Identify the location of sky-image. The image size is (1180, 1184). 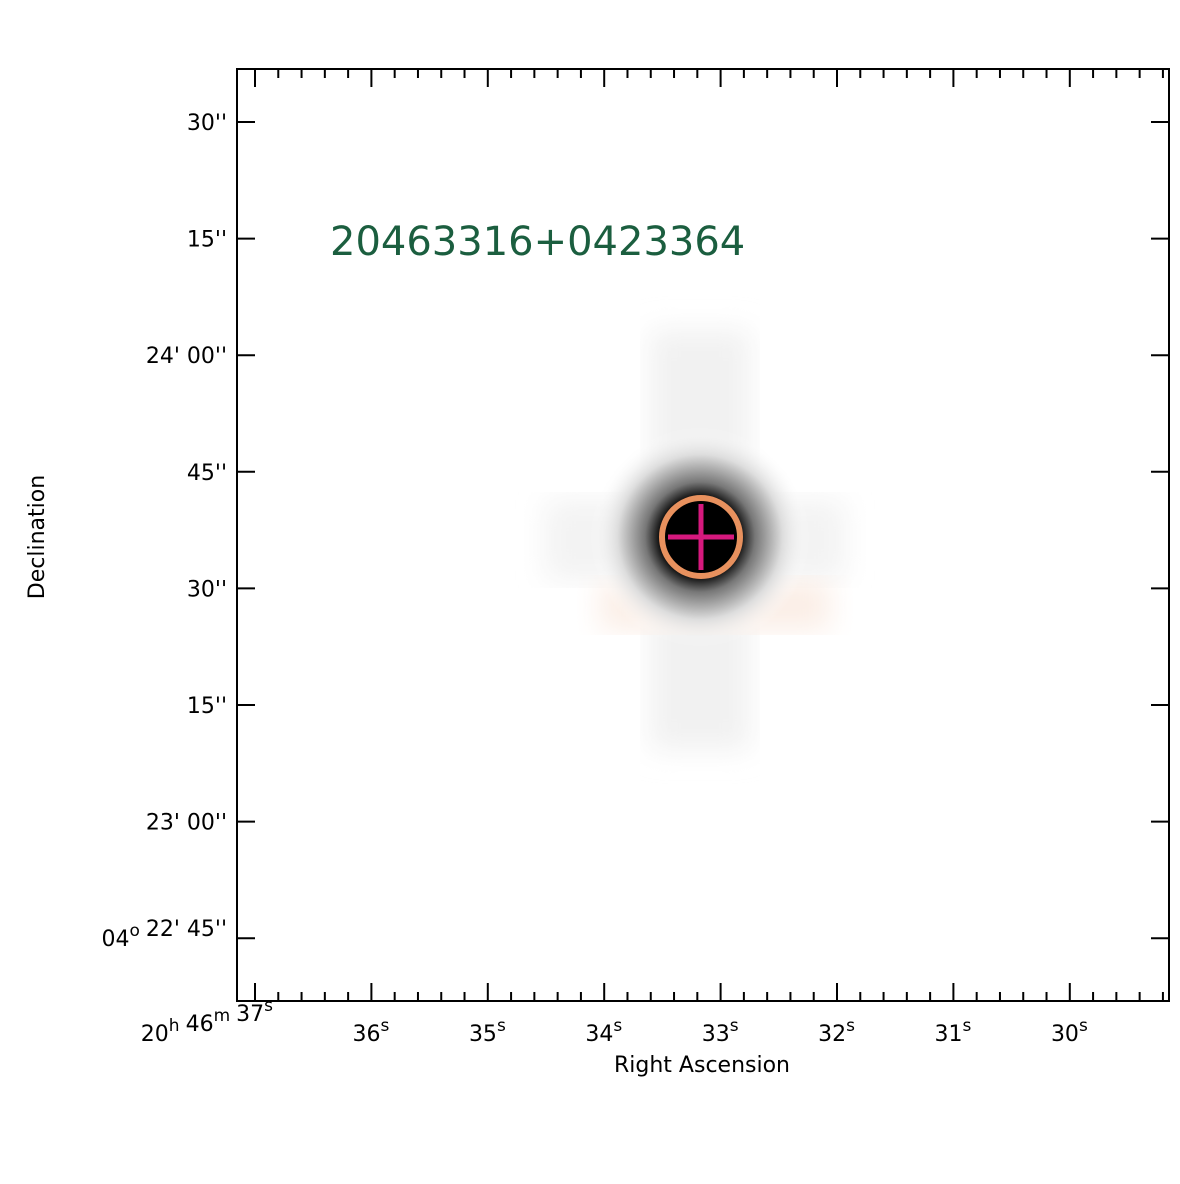
(695, 540).